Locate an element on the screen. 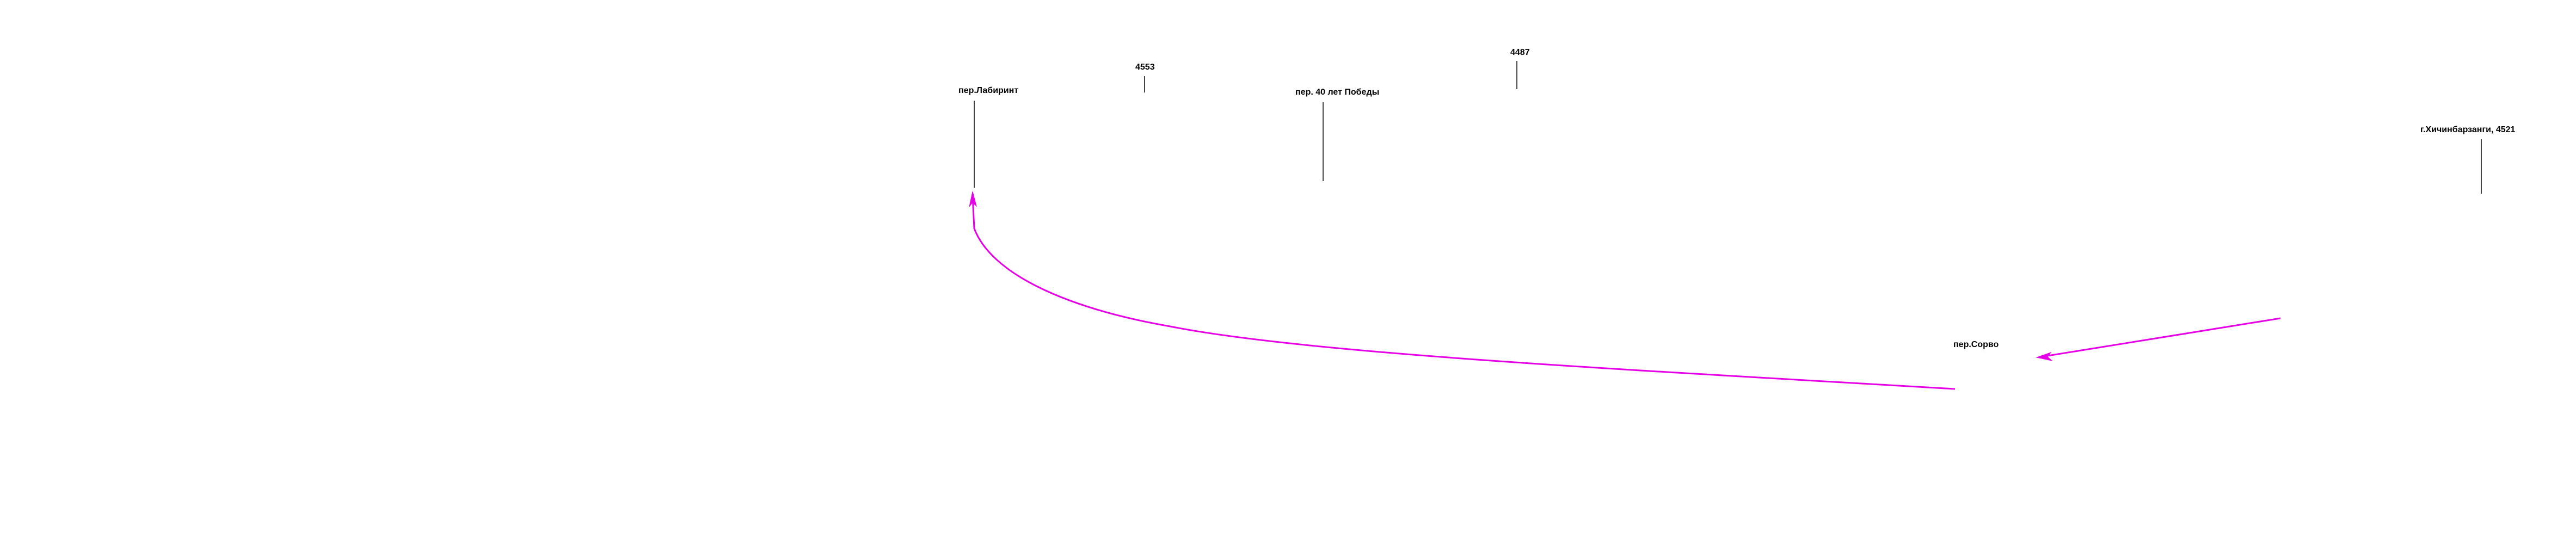 This screenshot has width=2576, height=544. pass-label-sorvo: пер.Сорво is located at coordinates (1976, 344).